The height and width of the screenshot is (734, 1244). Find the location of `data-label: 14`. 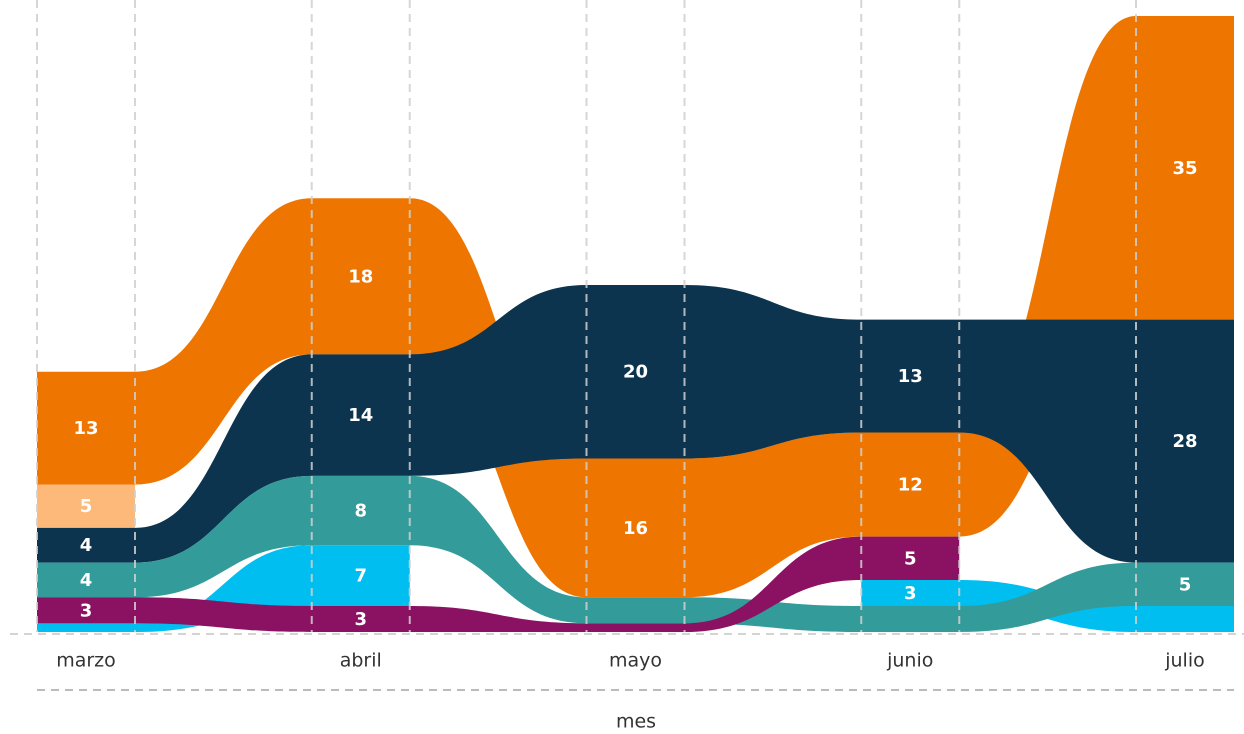

data-label: 14 is located at coordinates (360, 415).